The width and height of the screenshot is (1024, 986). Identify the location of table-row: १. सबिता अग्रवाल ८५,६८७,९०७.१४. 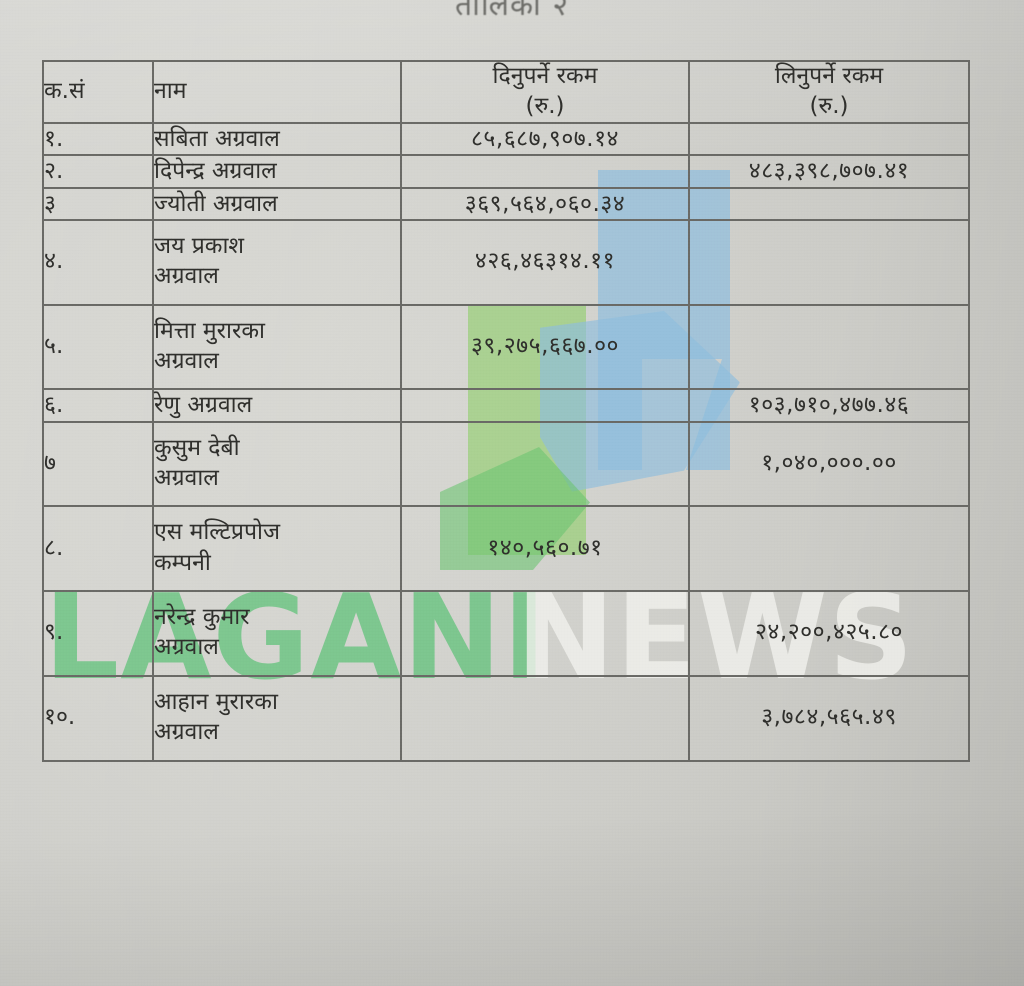
(506, 139).